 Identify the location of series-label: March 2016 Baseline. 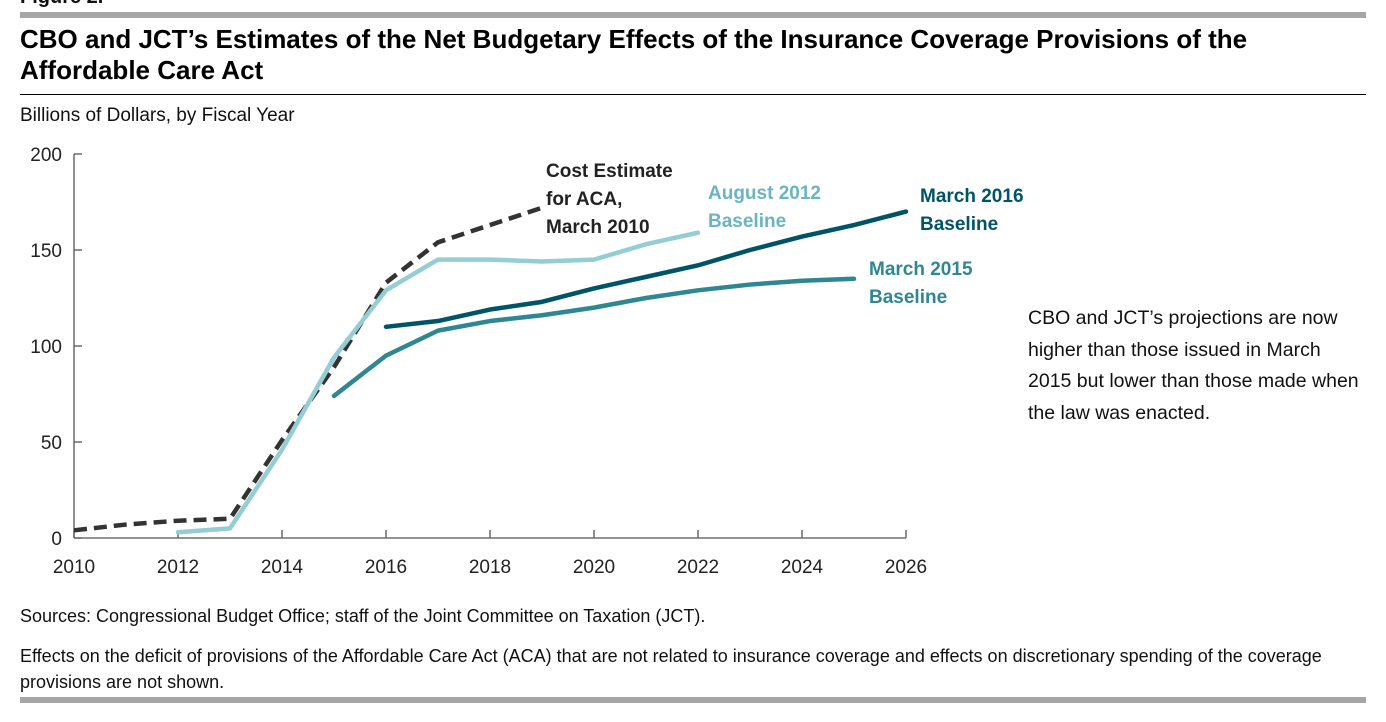
(972, 210).